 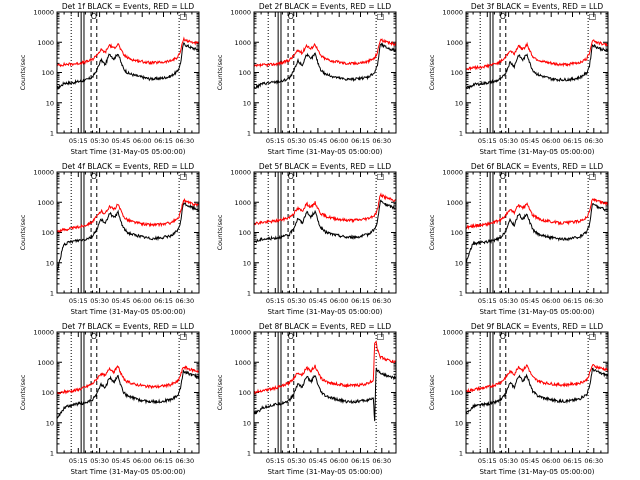 What do you see at coordinates (537, 6) in the screenshot?
I see `panel-title: Det 3f BLACK = Events, RED = LLD` at bounding box center [537, 6].